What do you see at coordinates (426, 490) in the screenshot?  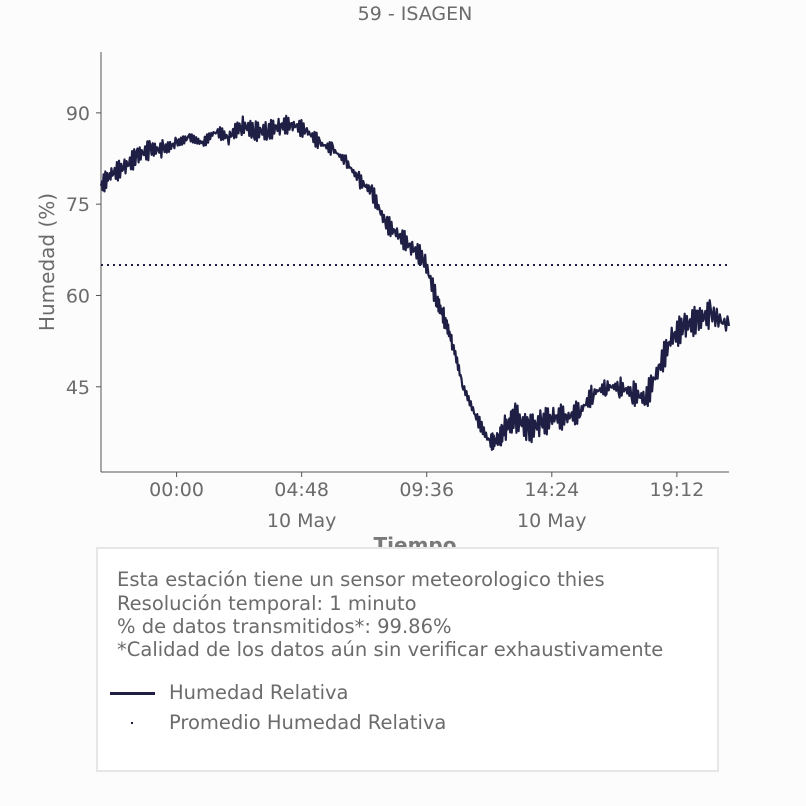 I see `x-tick-label: 09:36` at bounding box center [426, 490].